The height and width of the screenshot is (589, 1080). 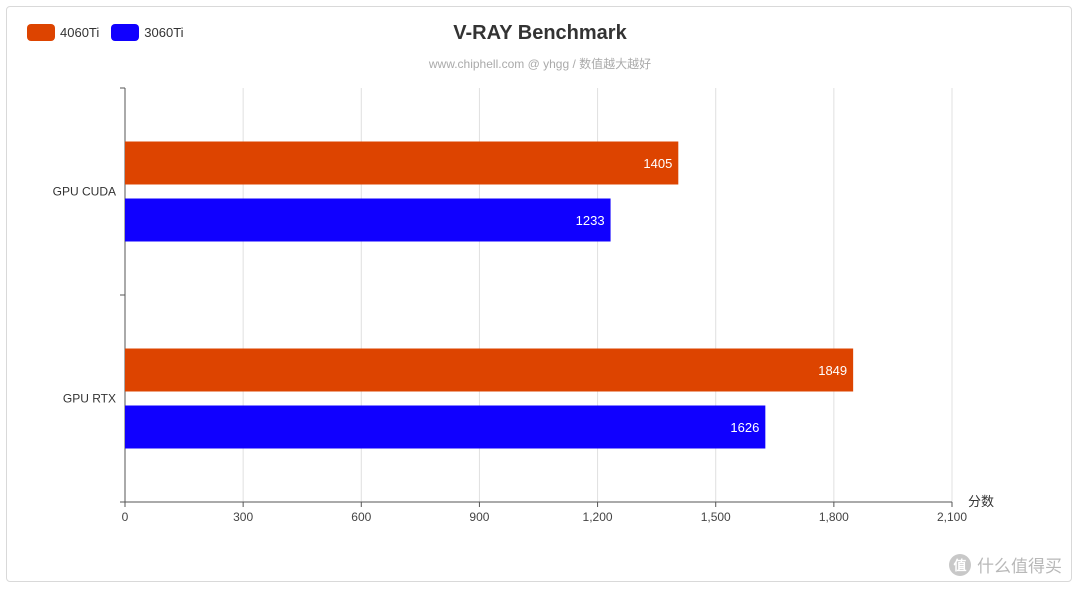 What do you see at coordinates (590, 220) in the screenshot?
I see `bar-data-label: 1233` at bounding box center [590, 220].